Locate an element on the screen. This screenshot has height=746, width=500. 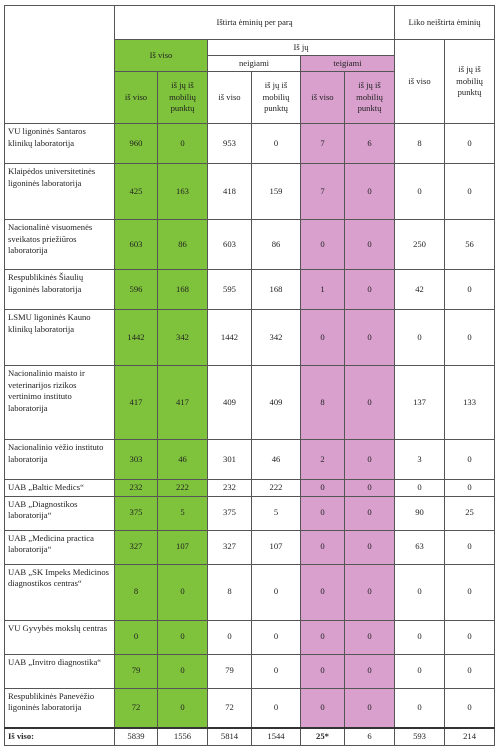
totals-cell: 1556 is located at coordinates (182, 736).